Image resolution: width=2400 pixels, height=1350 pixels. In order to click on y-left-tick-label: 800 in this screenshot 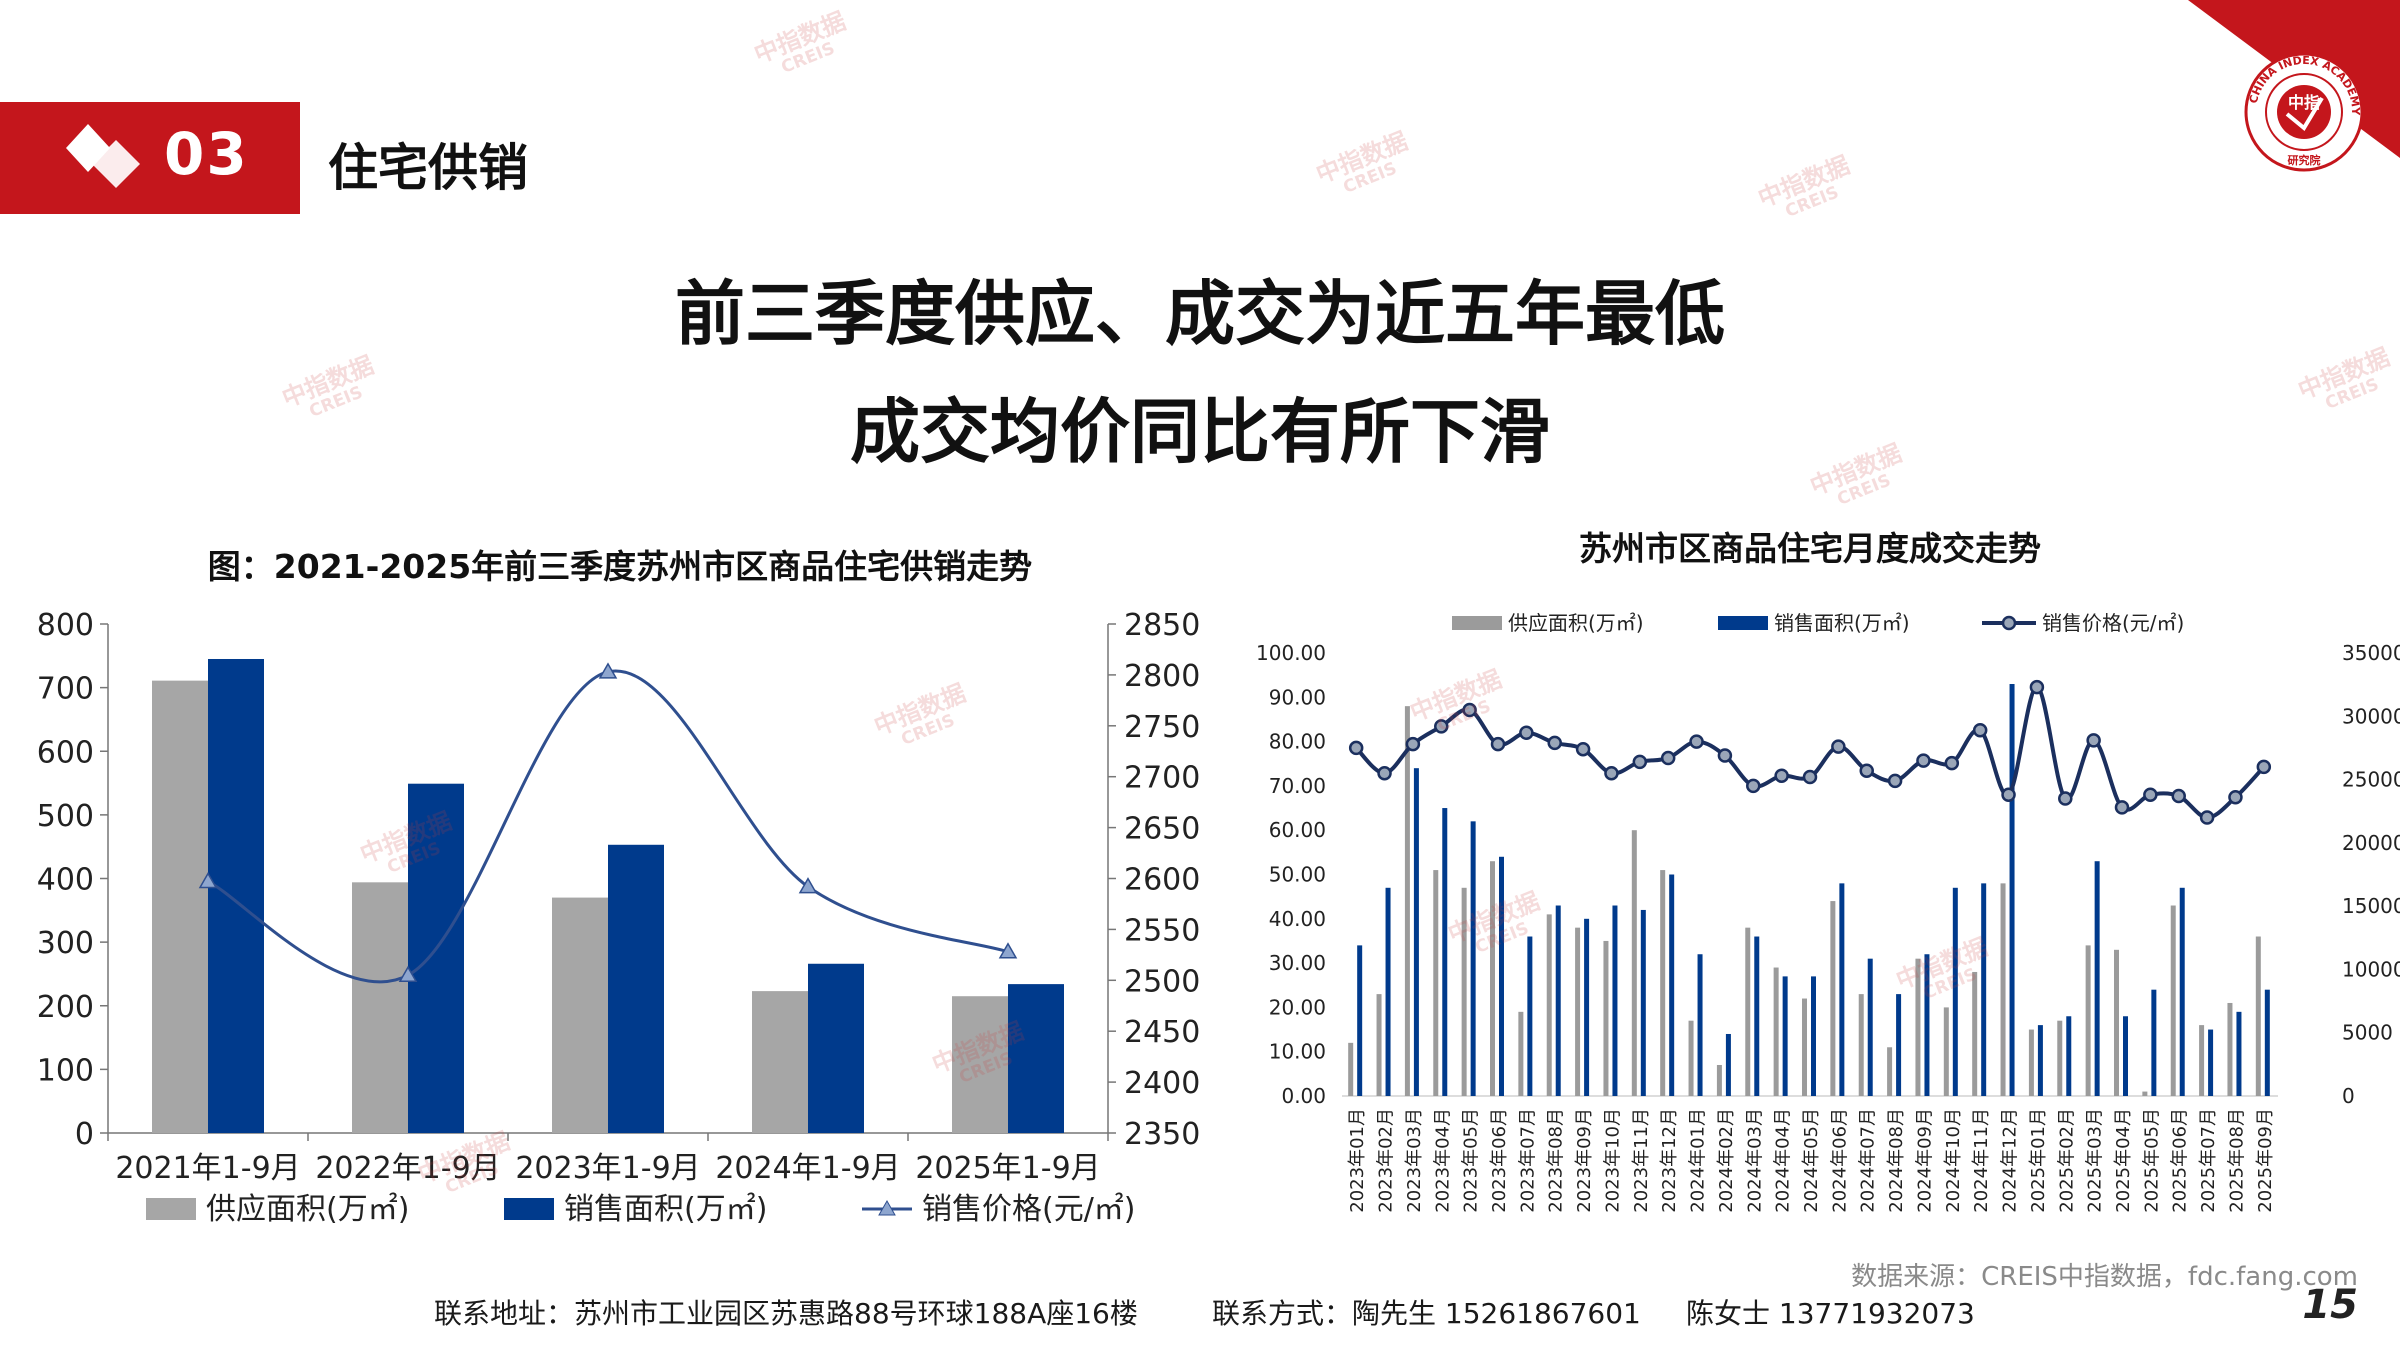, I will do `click(65, 625)`.